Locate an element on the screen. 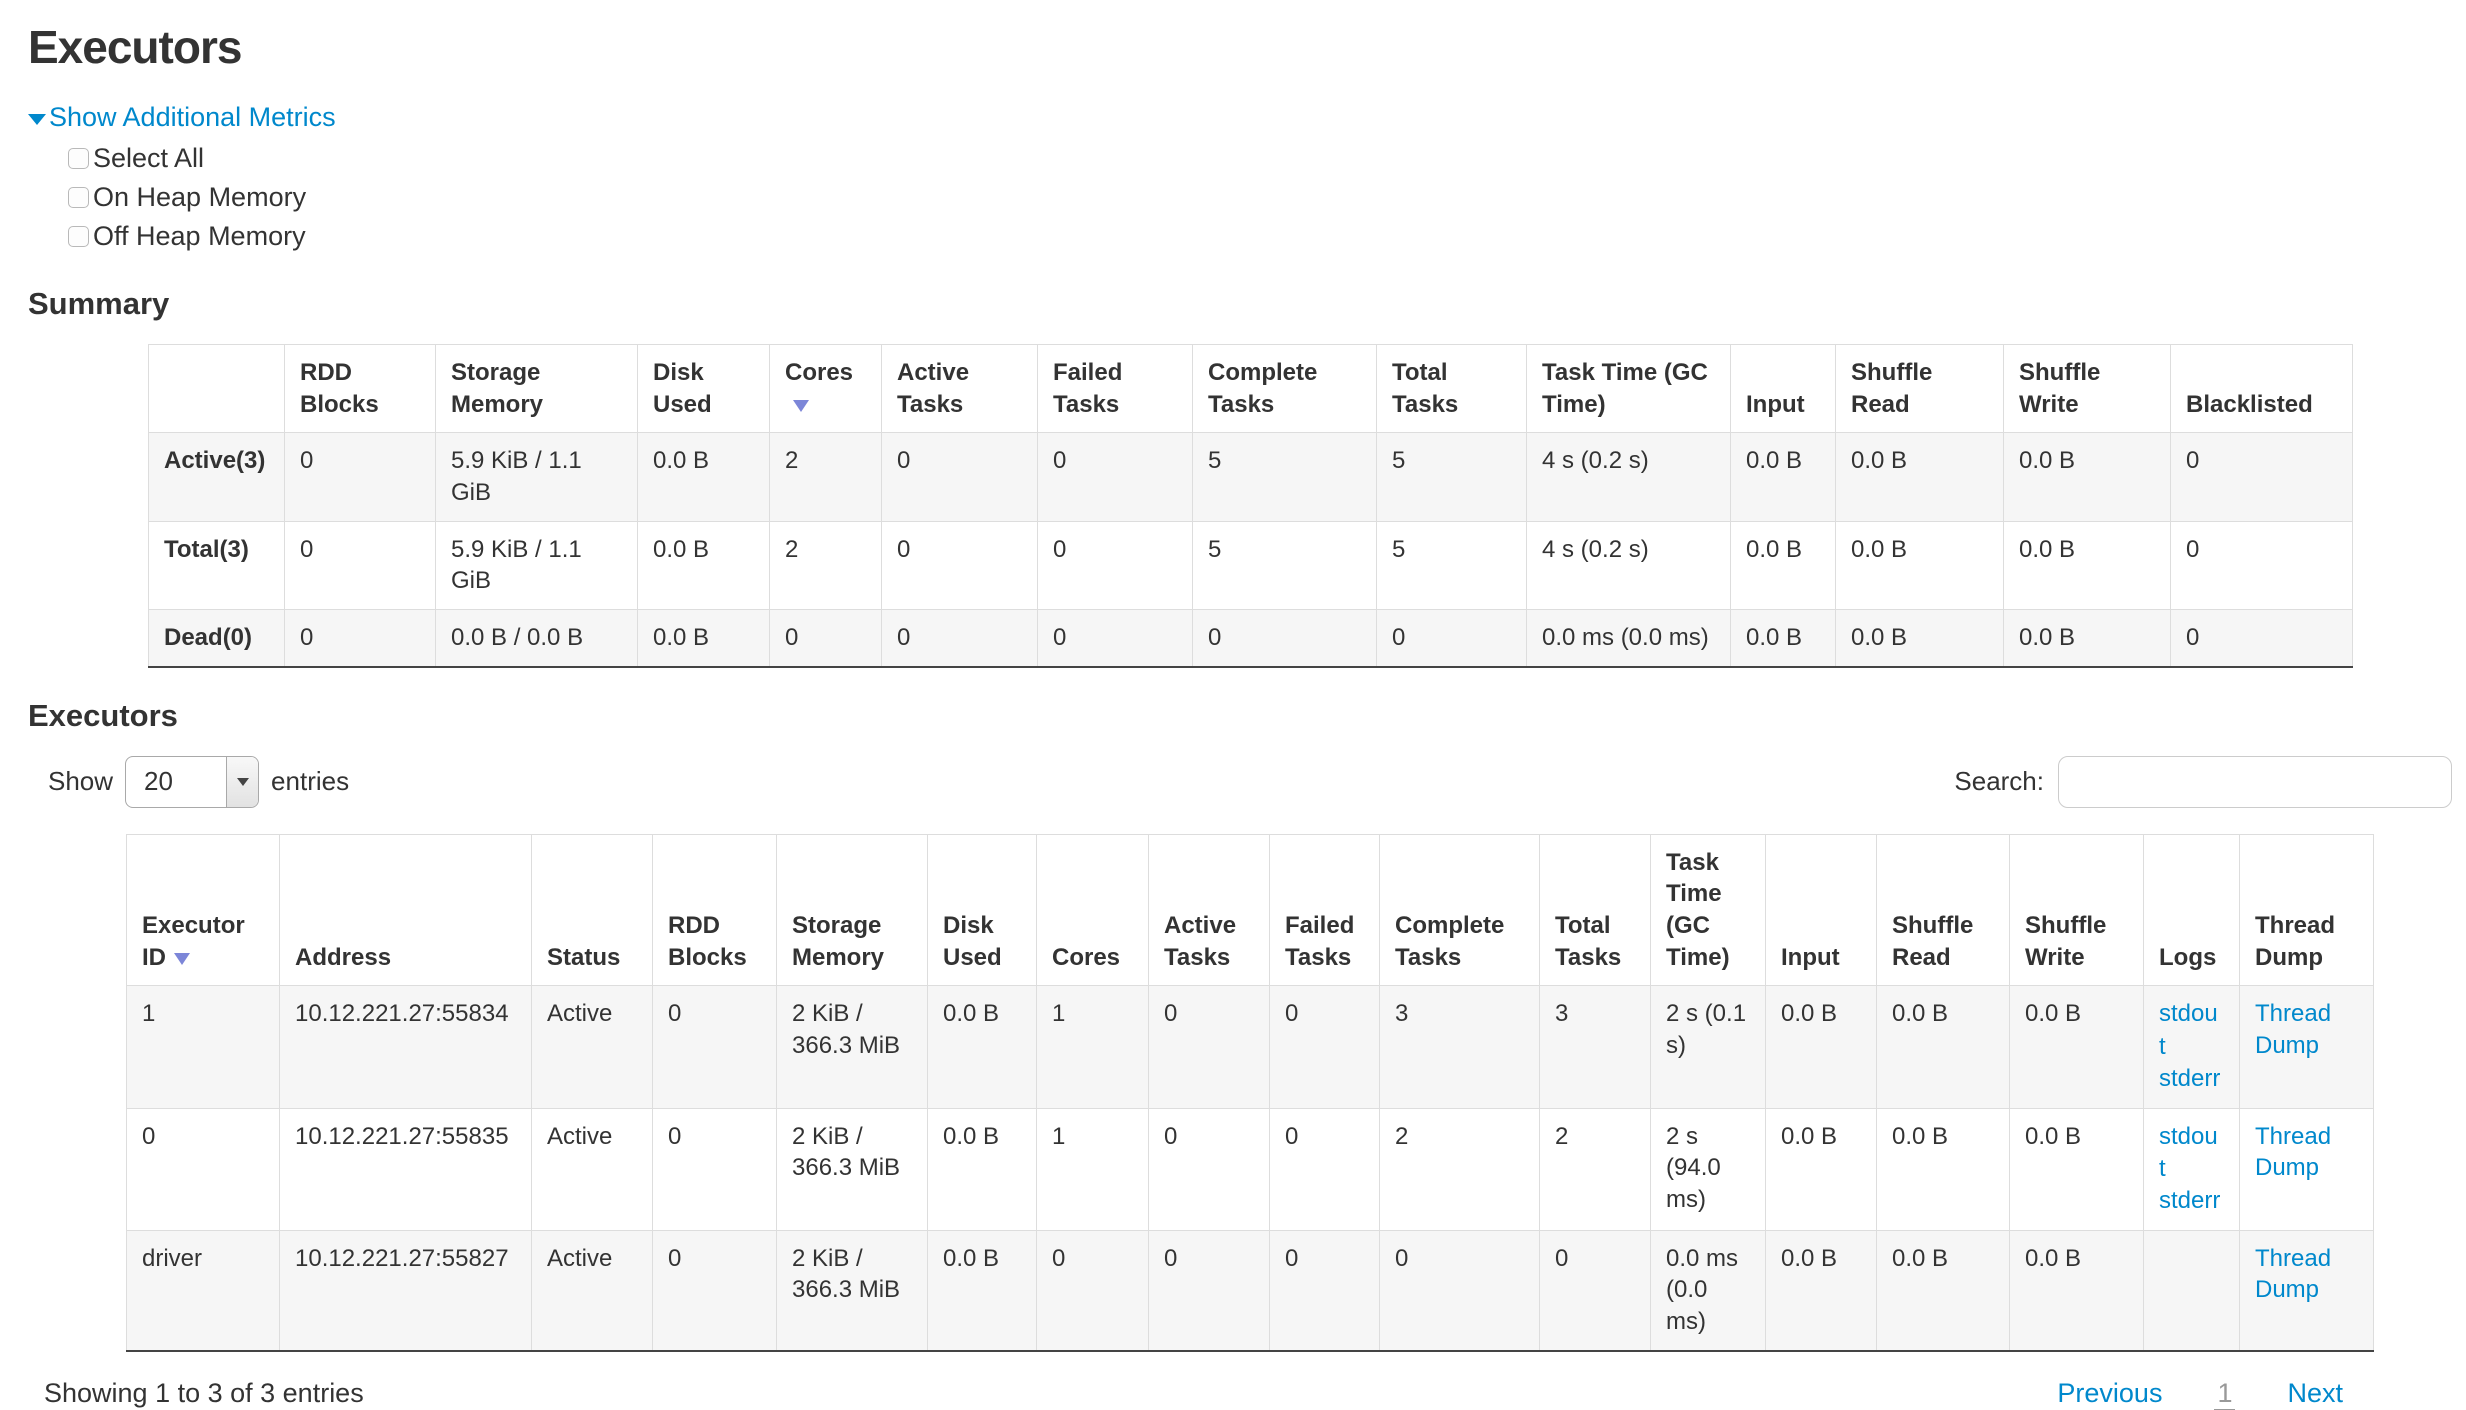  previous-page-button: Previous is located at coordinates (2110, 1393).